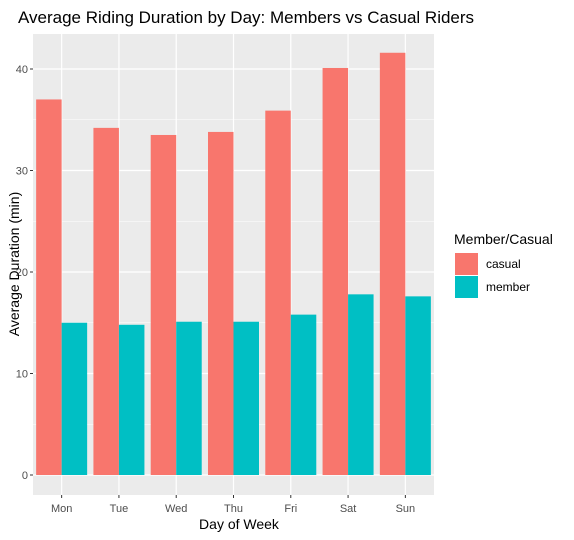 The width and height of the screenshot is (574, 540). What do you see at coordinates (22, 375) in the screenshot?
I see `y-tick-label: 10` at bounding box center [22, 375].